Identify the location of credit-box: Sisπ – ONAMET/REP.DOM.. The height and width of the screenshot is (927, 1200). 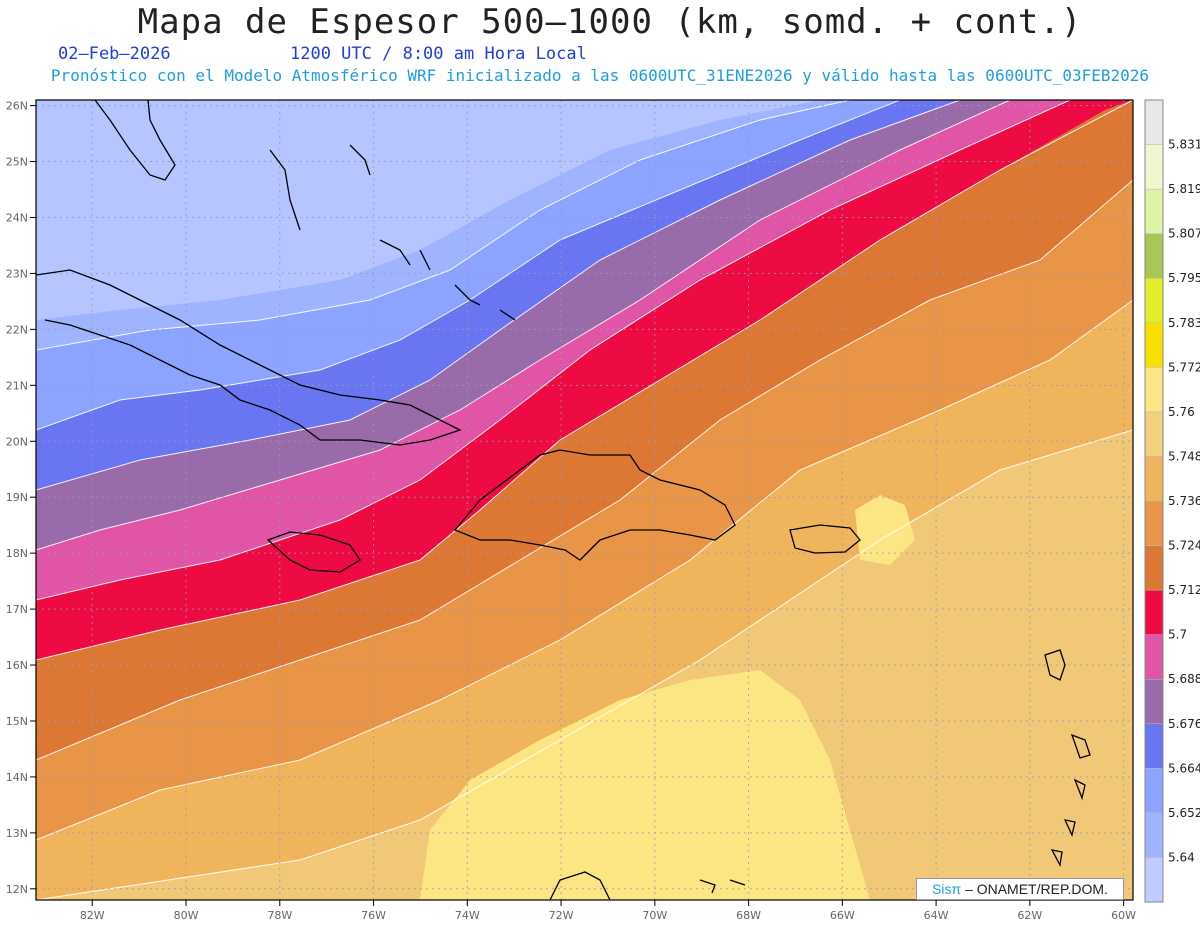
(1020, 889).